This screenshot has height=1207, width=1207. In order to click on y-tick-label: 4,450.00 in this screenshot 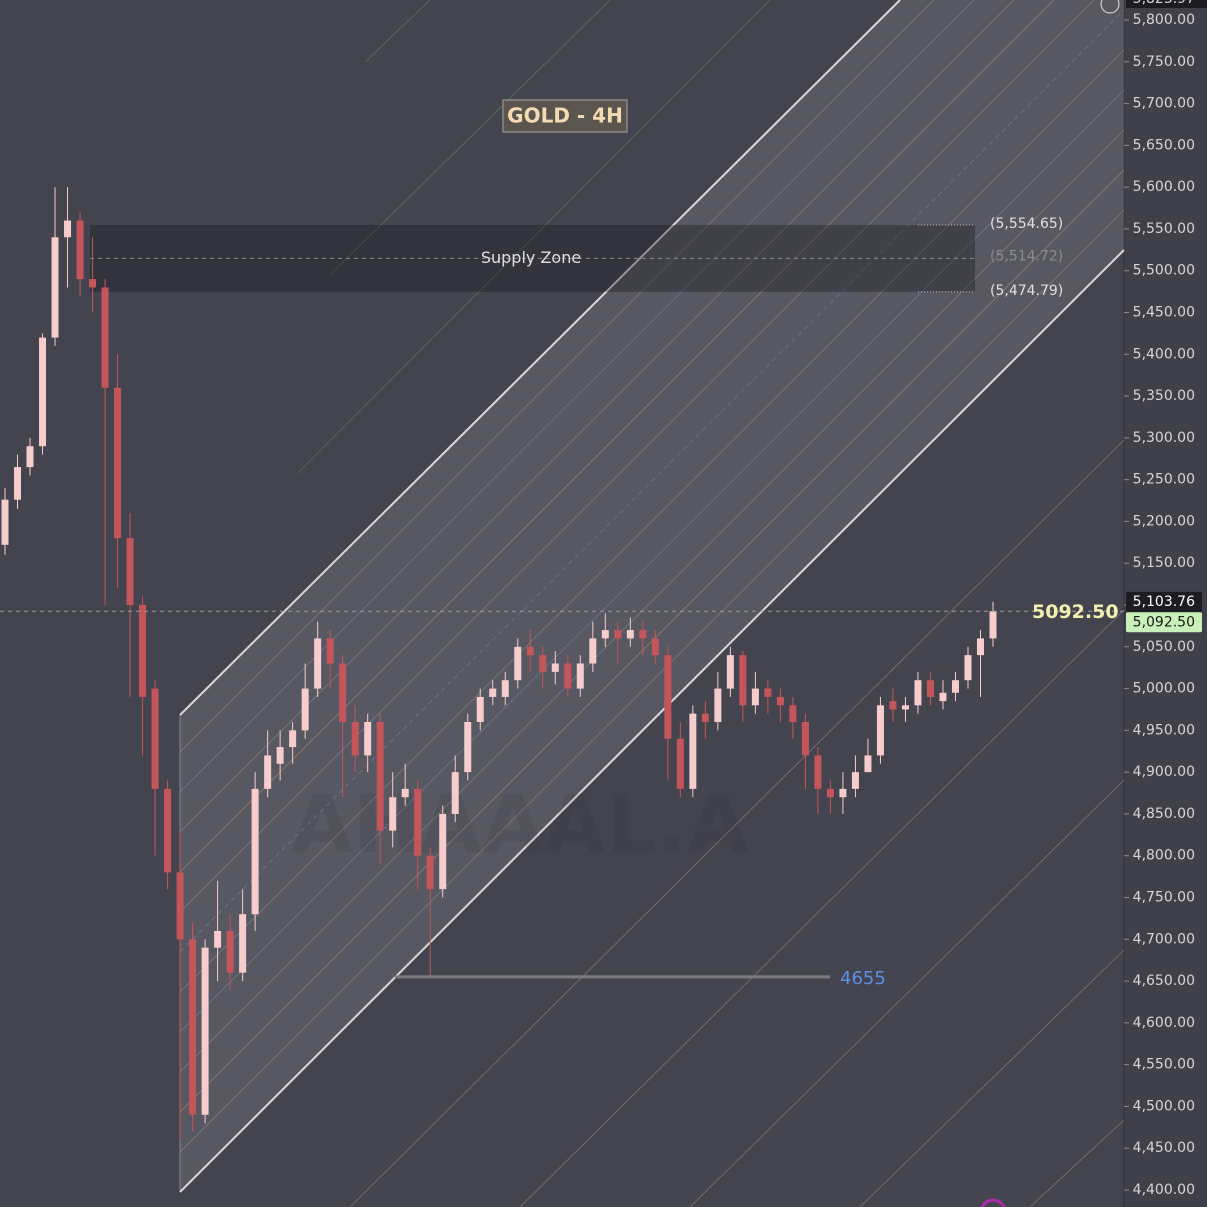, I will do `click(1164, 1148)`.